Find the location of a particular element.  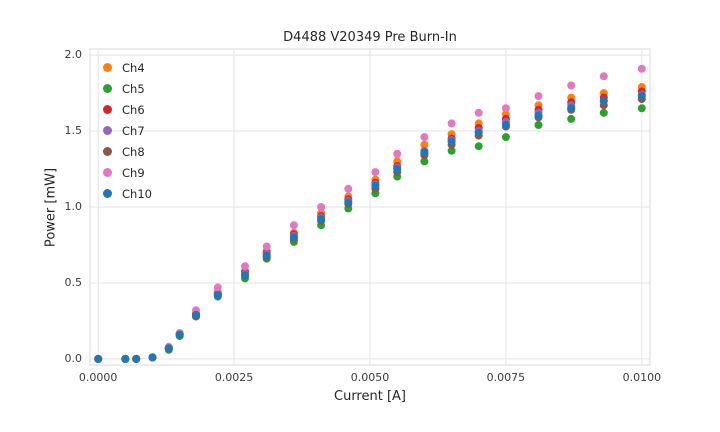

legend-label: Ch9 is located at coordinates (133, 172).